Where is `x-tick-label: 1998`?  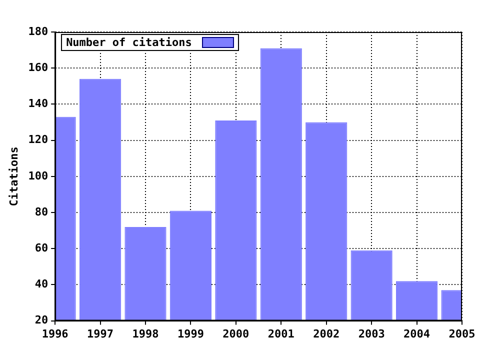 x-tick-label: 1998 is located at coordinates (145, 333).